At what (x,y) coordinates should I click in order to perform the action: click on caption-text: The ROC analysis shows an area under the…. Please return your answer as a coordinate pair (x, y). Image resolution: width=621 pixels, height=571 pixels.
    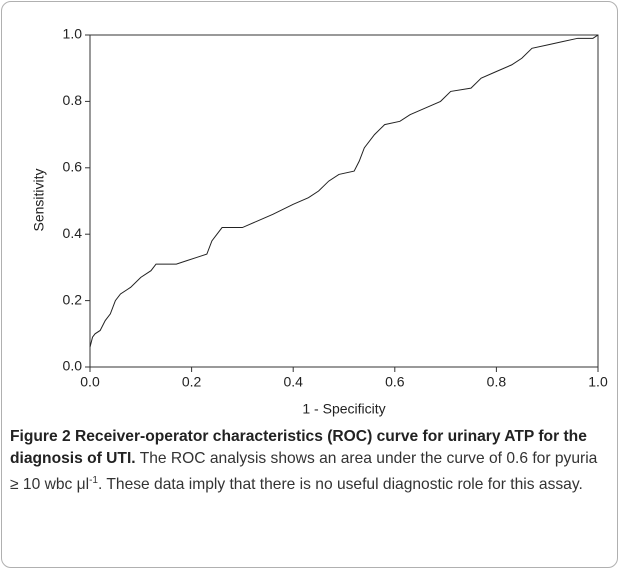
    Looking at the image, I should click on (304, 472).